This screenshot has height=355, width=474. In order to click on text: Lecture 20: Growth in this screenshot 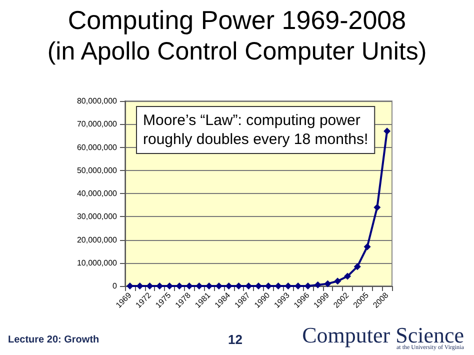, I will do `click(54, 340)`.